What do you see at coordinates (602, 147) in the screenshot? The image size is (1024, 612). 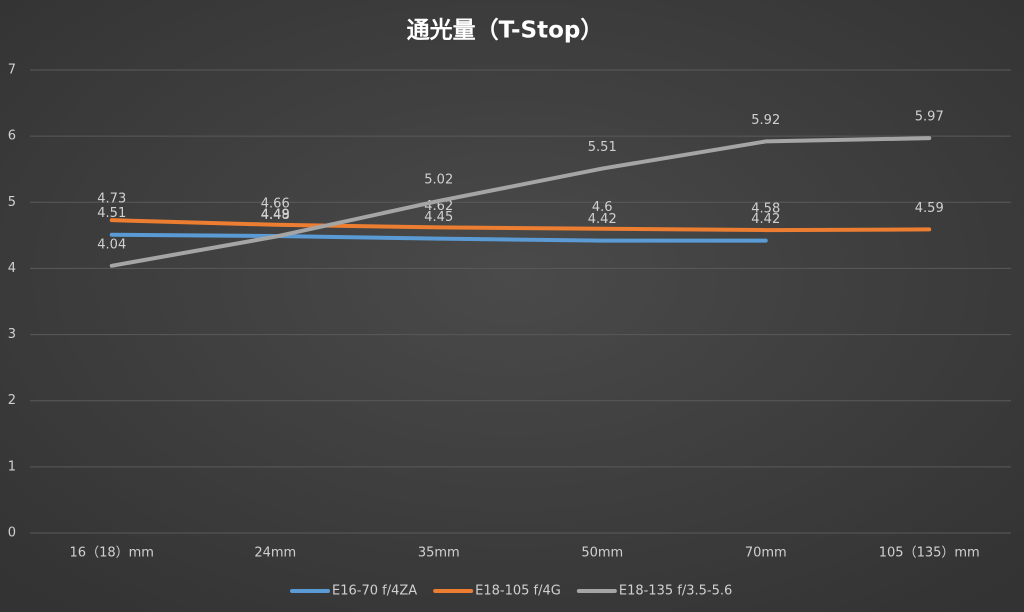 I see `data-label: 5.51` at bounding box center [602, 147].